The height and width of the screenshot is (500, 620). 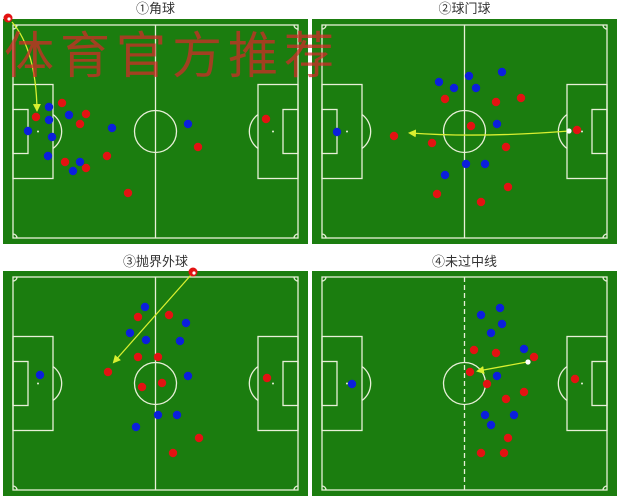 What do you see at coordinates (155, 262) in the screenshot?
I see `panel-title-throw-in: ③抛界外球` at bounding box center [155, 262].